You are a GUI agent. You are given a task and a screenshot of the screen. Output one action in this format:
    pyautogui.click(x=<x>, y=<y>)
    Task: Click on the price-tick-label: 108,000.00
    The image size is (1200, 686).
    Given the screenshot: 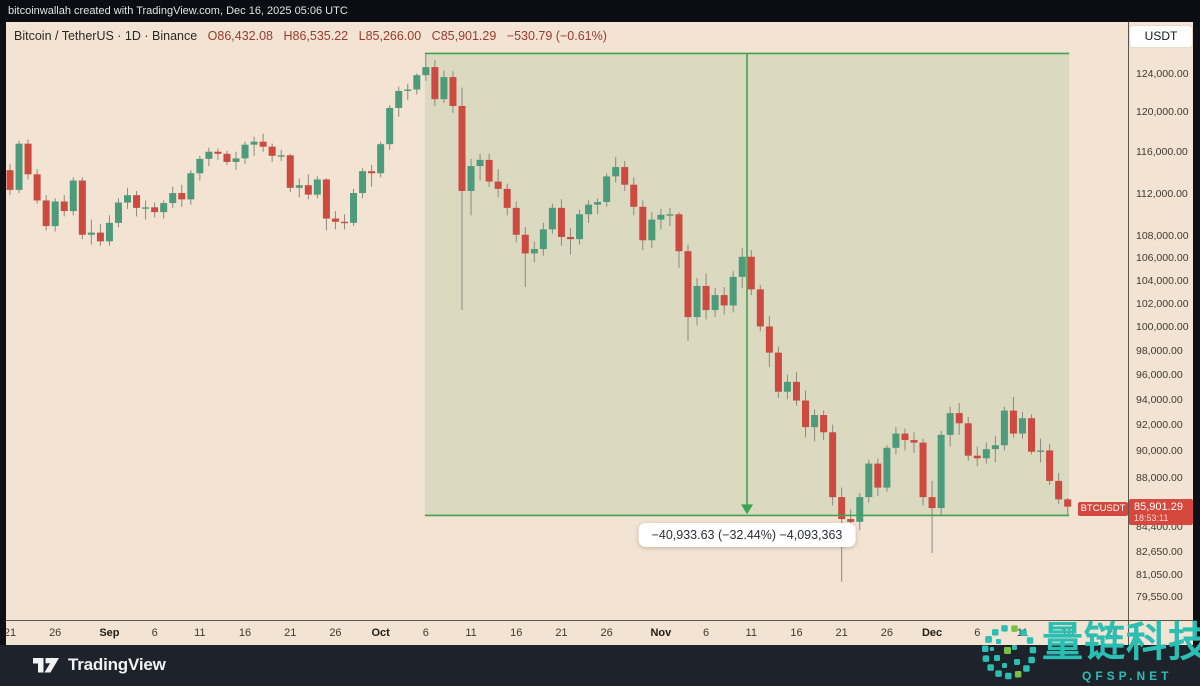 What is the action you would take?
    pyautogui.click(x=1162, y=236)
    